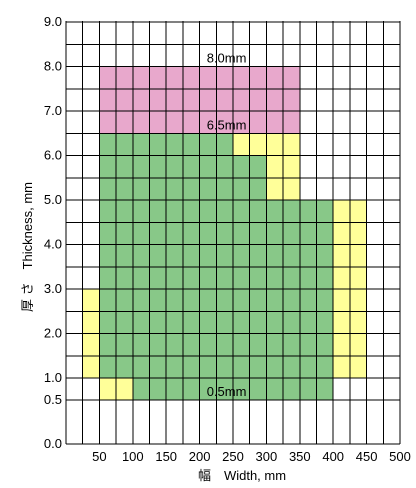  I want to click on region-label-2: 0.5mm, so click(227, 391).